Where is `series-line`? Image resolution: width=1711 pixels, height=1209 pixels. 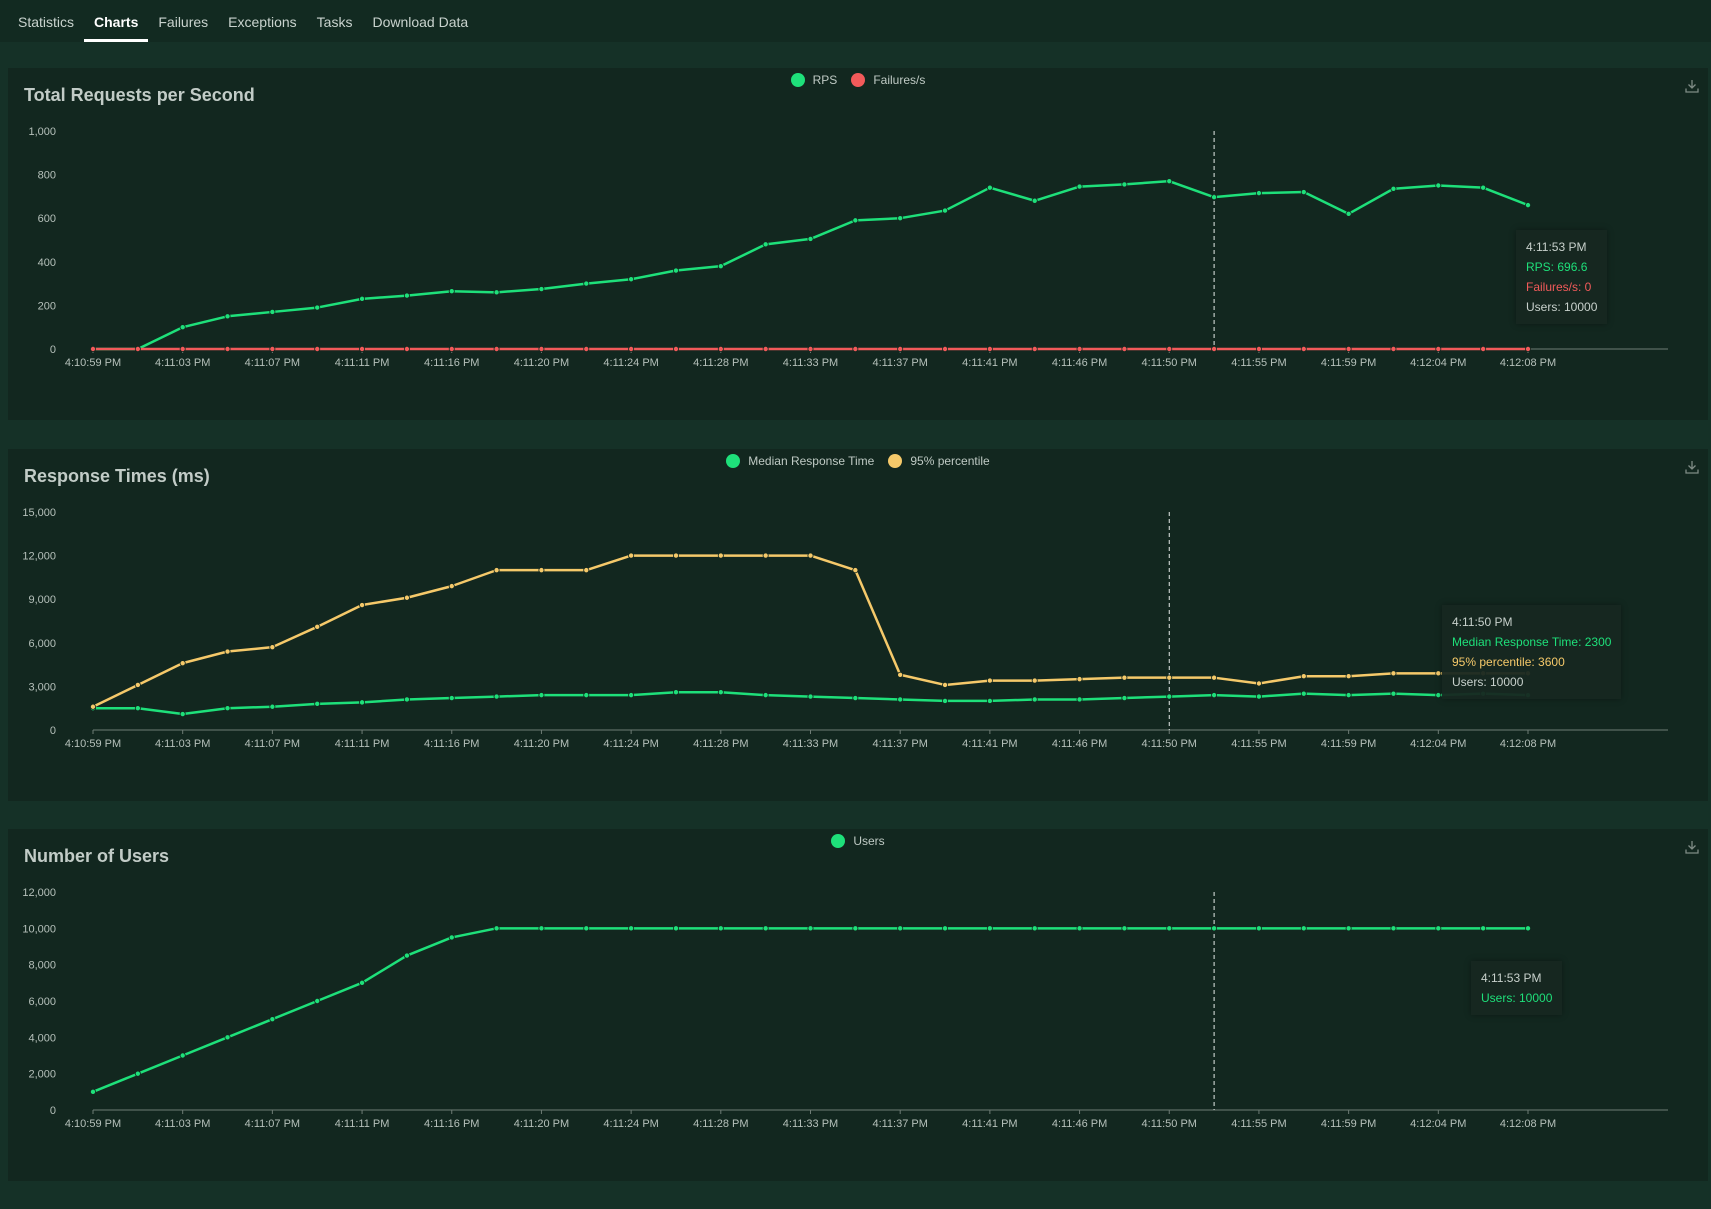
series-line is located at coordinates (810, 631).